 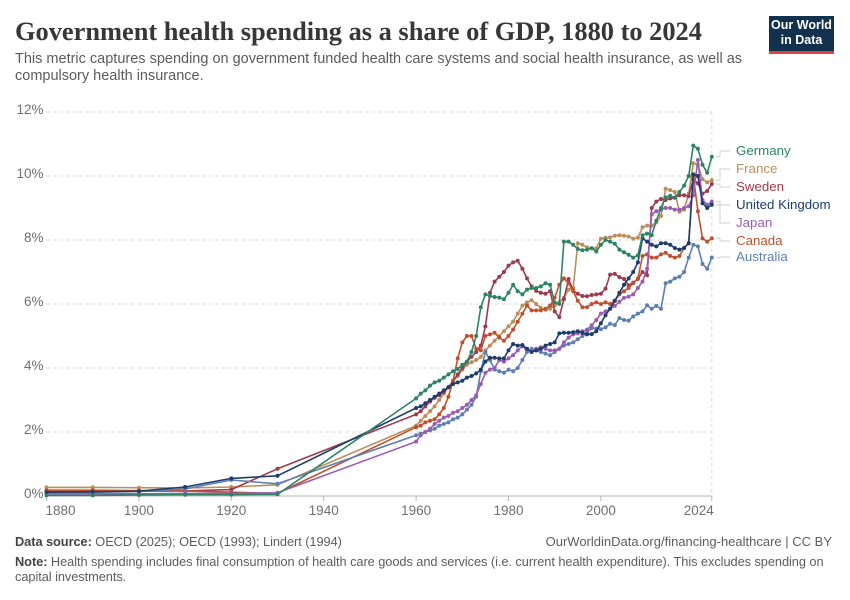 I want to click on svg-text: 2000, so click(x=601, y=510).